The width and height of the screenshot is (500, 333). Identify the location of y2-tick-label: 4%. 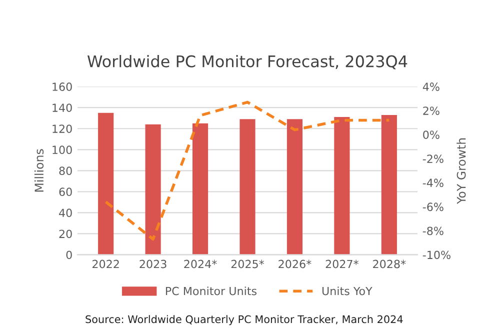
(431, 86).